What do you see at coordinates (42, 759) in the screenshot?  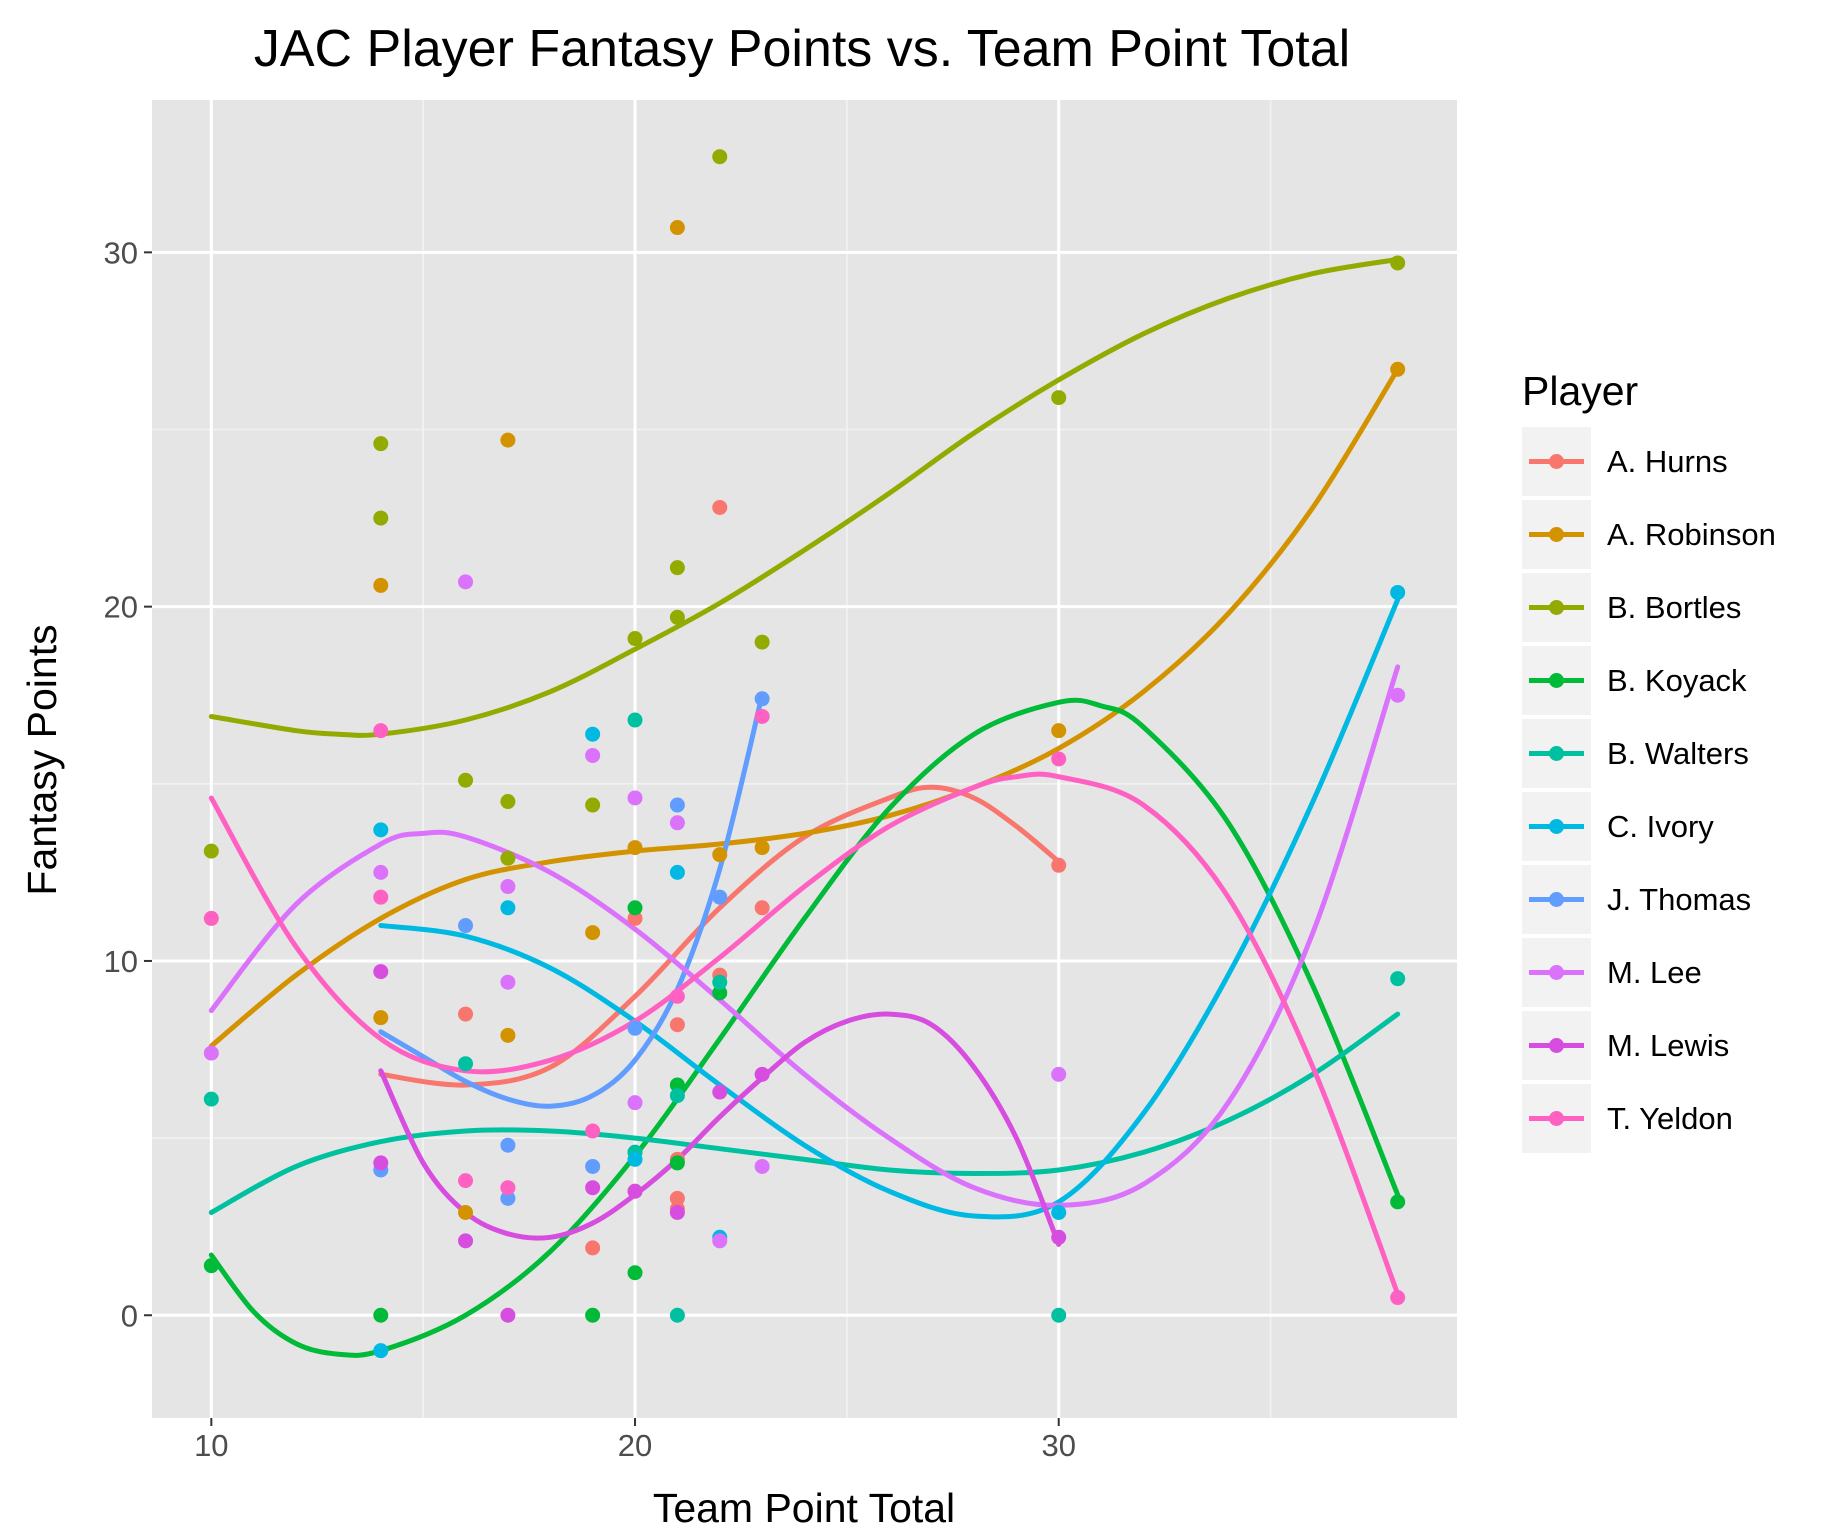 I see `y-axis-title: Fantasy Points` at bounding box center [42, 759].